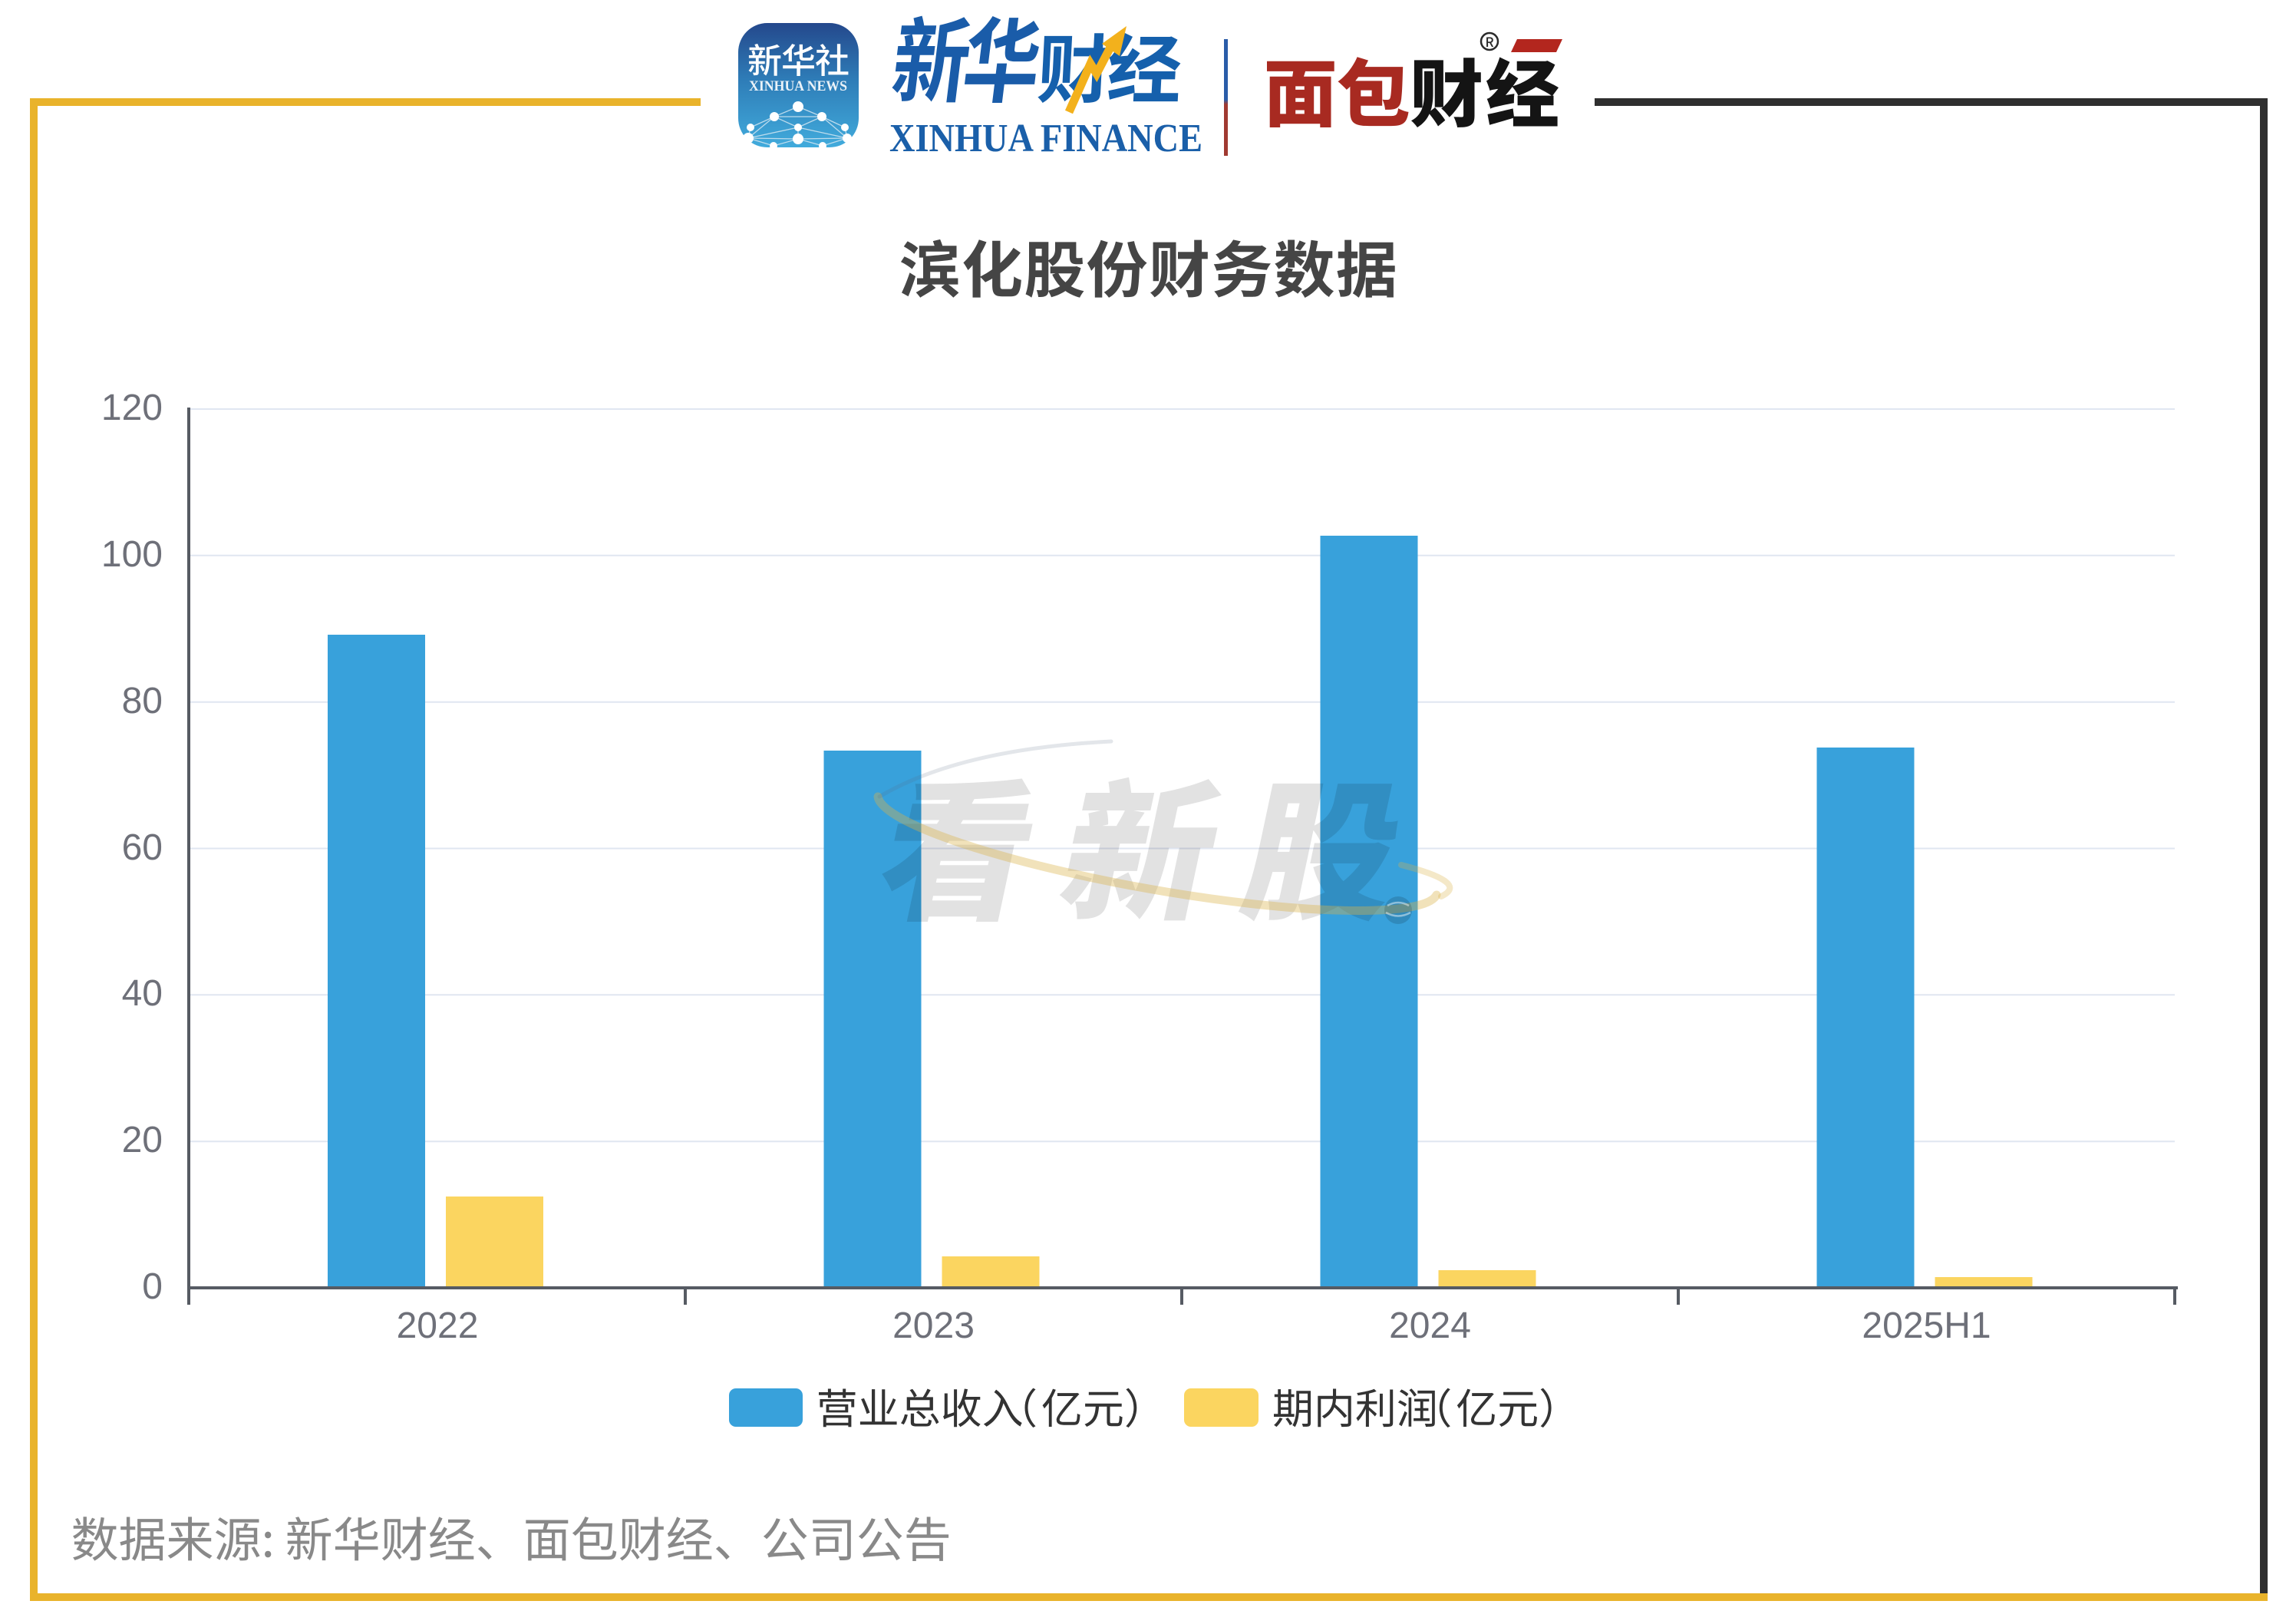  Describe the element at coordinates (933, 1325) in the screenshot. I see `svg-text: 2023` at that location.